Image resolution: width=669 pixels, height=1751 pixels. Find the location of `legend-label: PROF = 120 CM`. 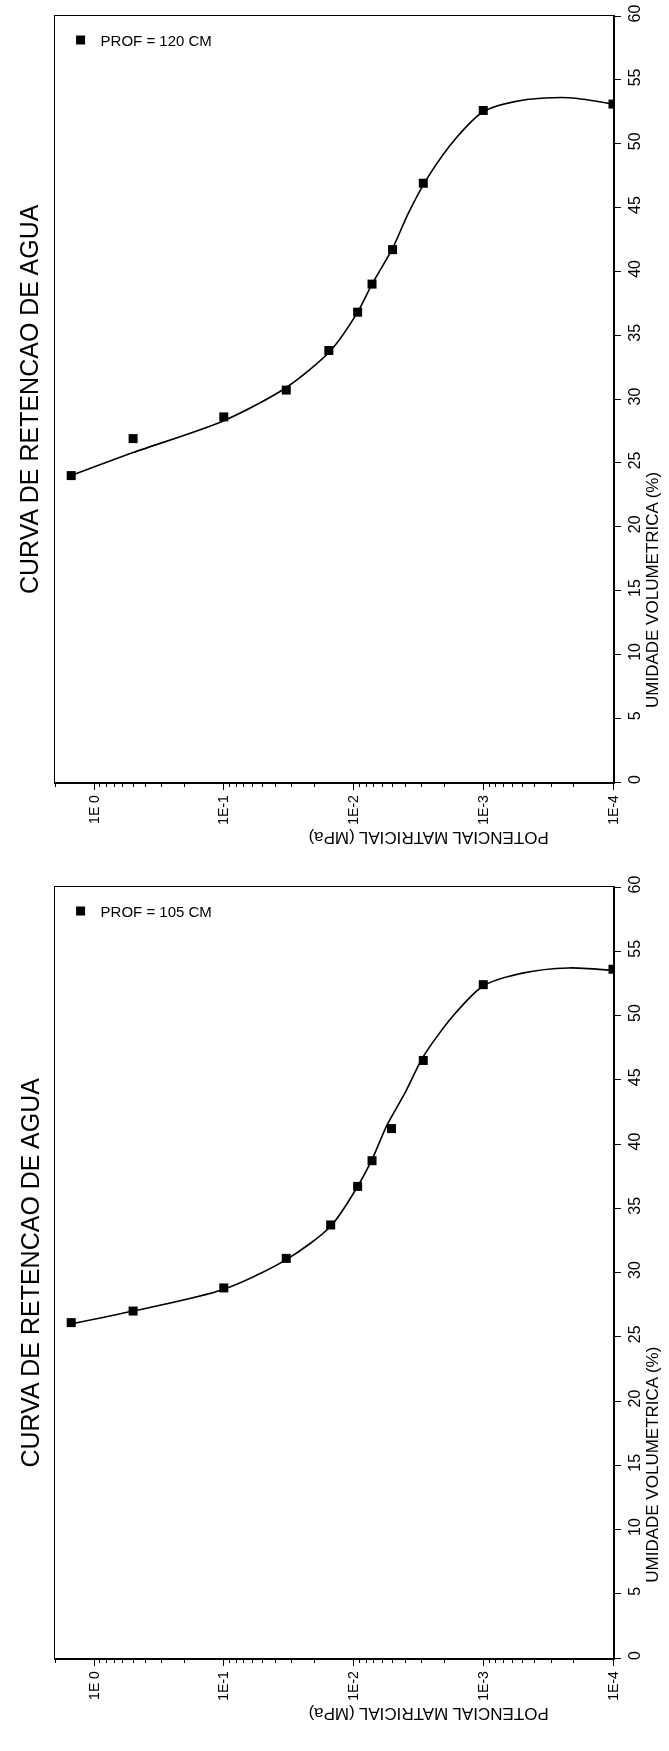

legend-label: PROF = 120 CM is located at coordinates (156, 40).